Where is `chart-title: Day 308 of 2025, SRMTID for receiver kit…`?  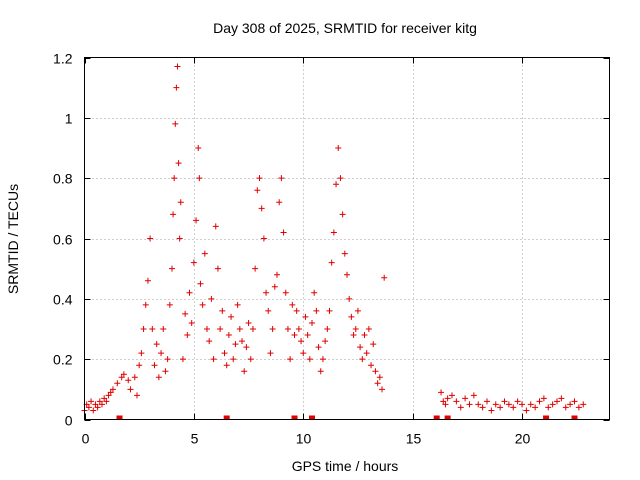 chart-title: Day 308 of 2025, SRMTID for receiver kit… is located at coordinates (345, 28).